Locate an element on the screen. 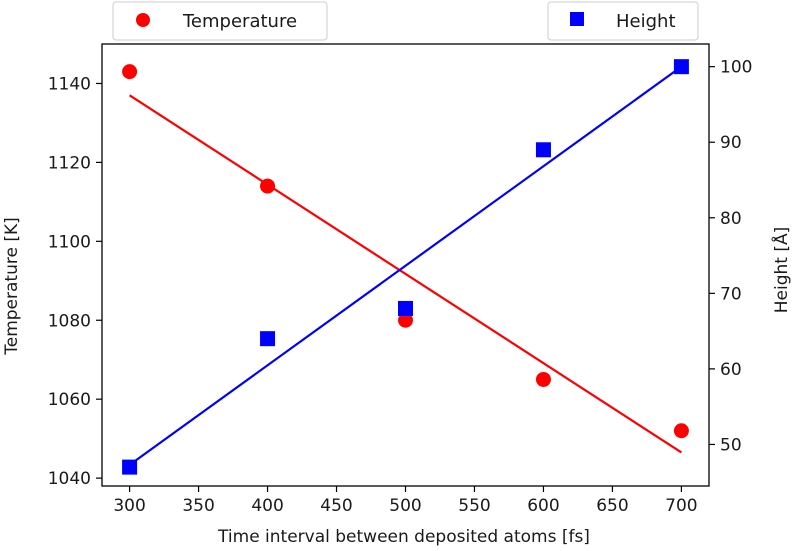 The height and width of the screenshot is (551, 800). y-right-tick-label: 90 is located at coordinates (731, 143).